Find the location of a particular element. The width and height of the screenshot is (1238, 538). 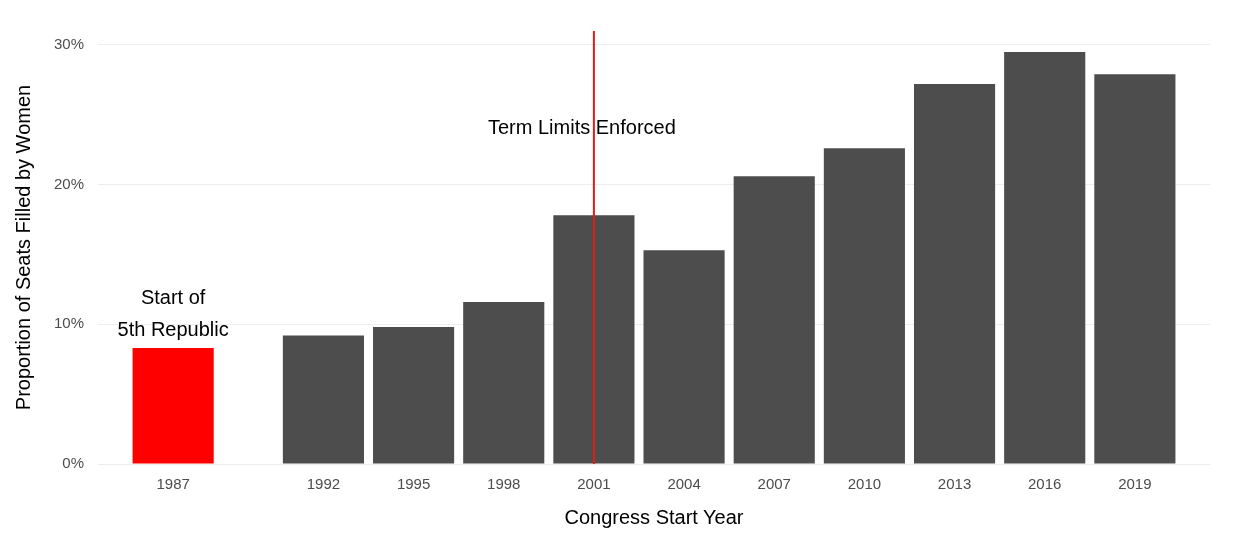

x-tick-label: 2004 is located at coordinates (684, 484).